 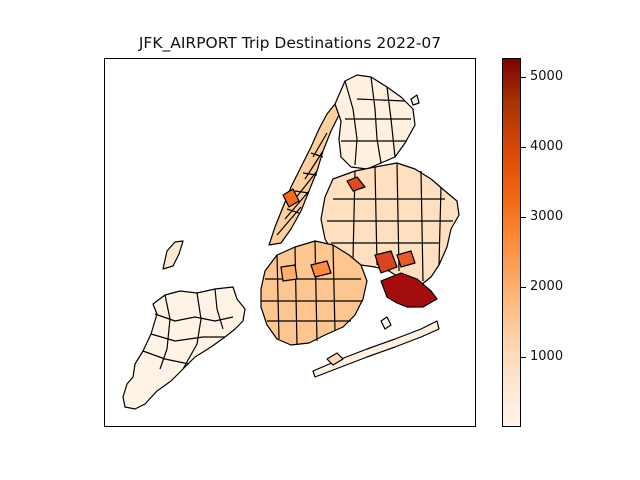 What do you see at coordinates (547, 216) in the screenshot?
I see `colorbar-tick-label: 3000` at bounding box center [547, 216].